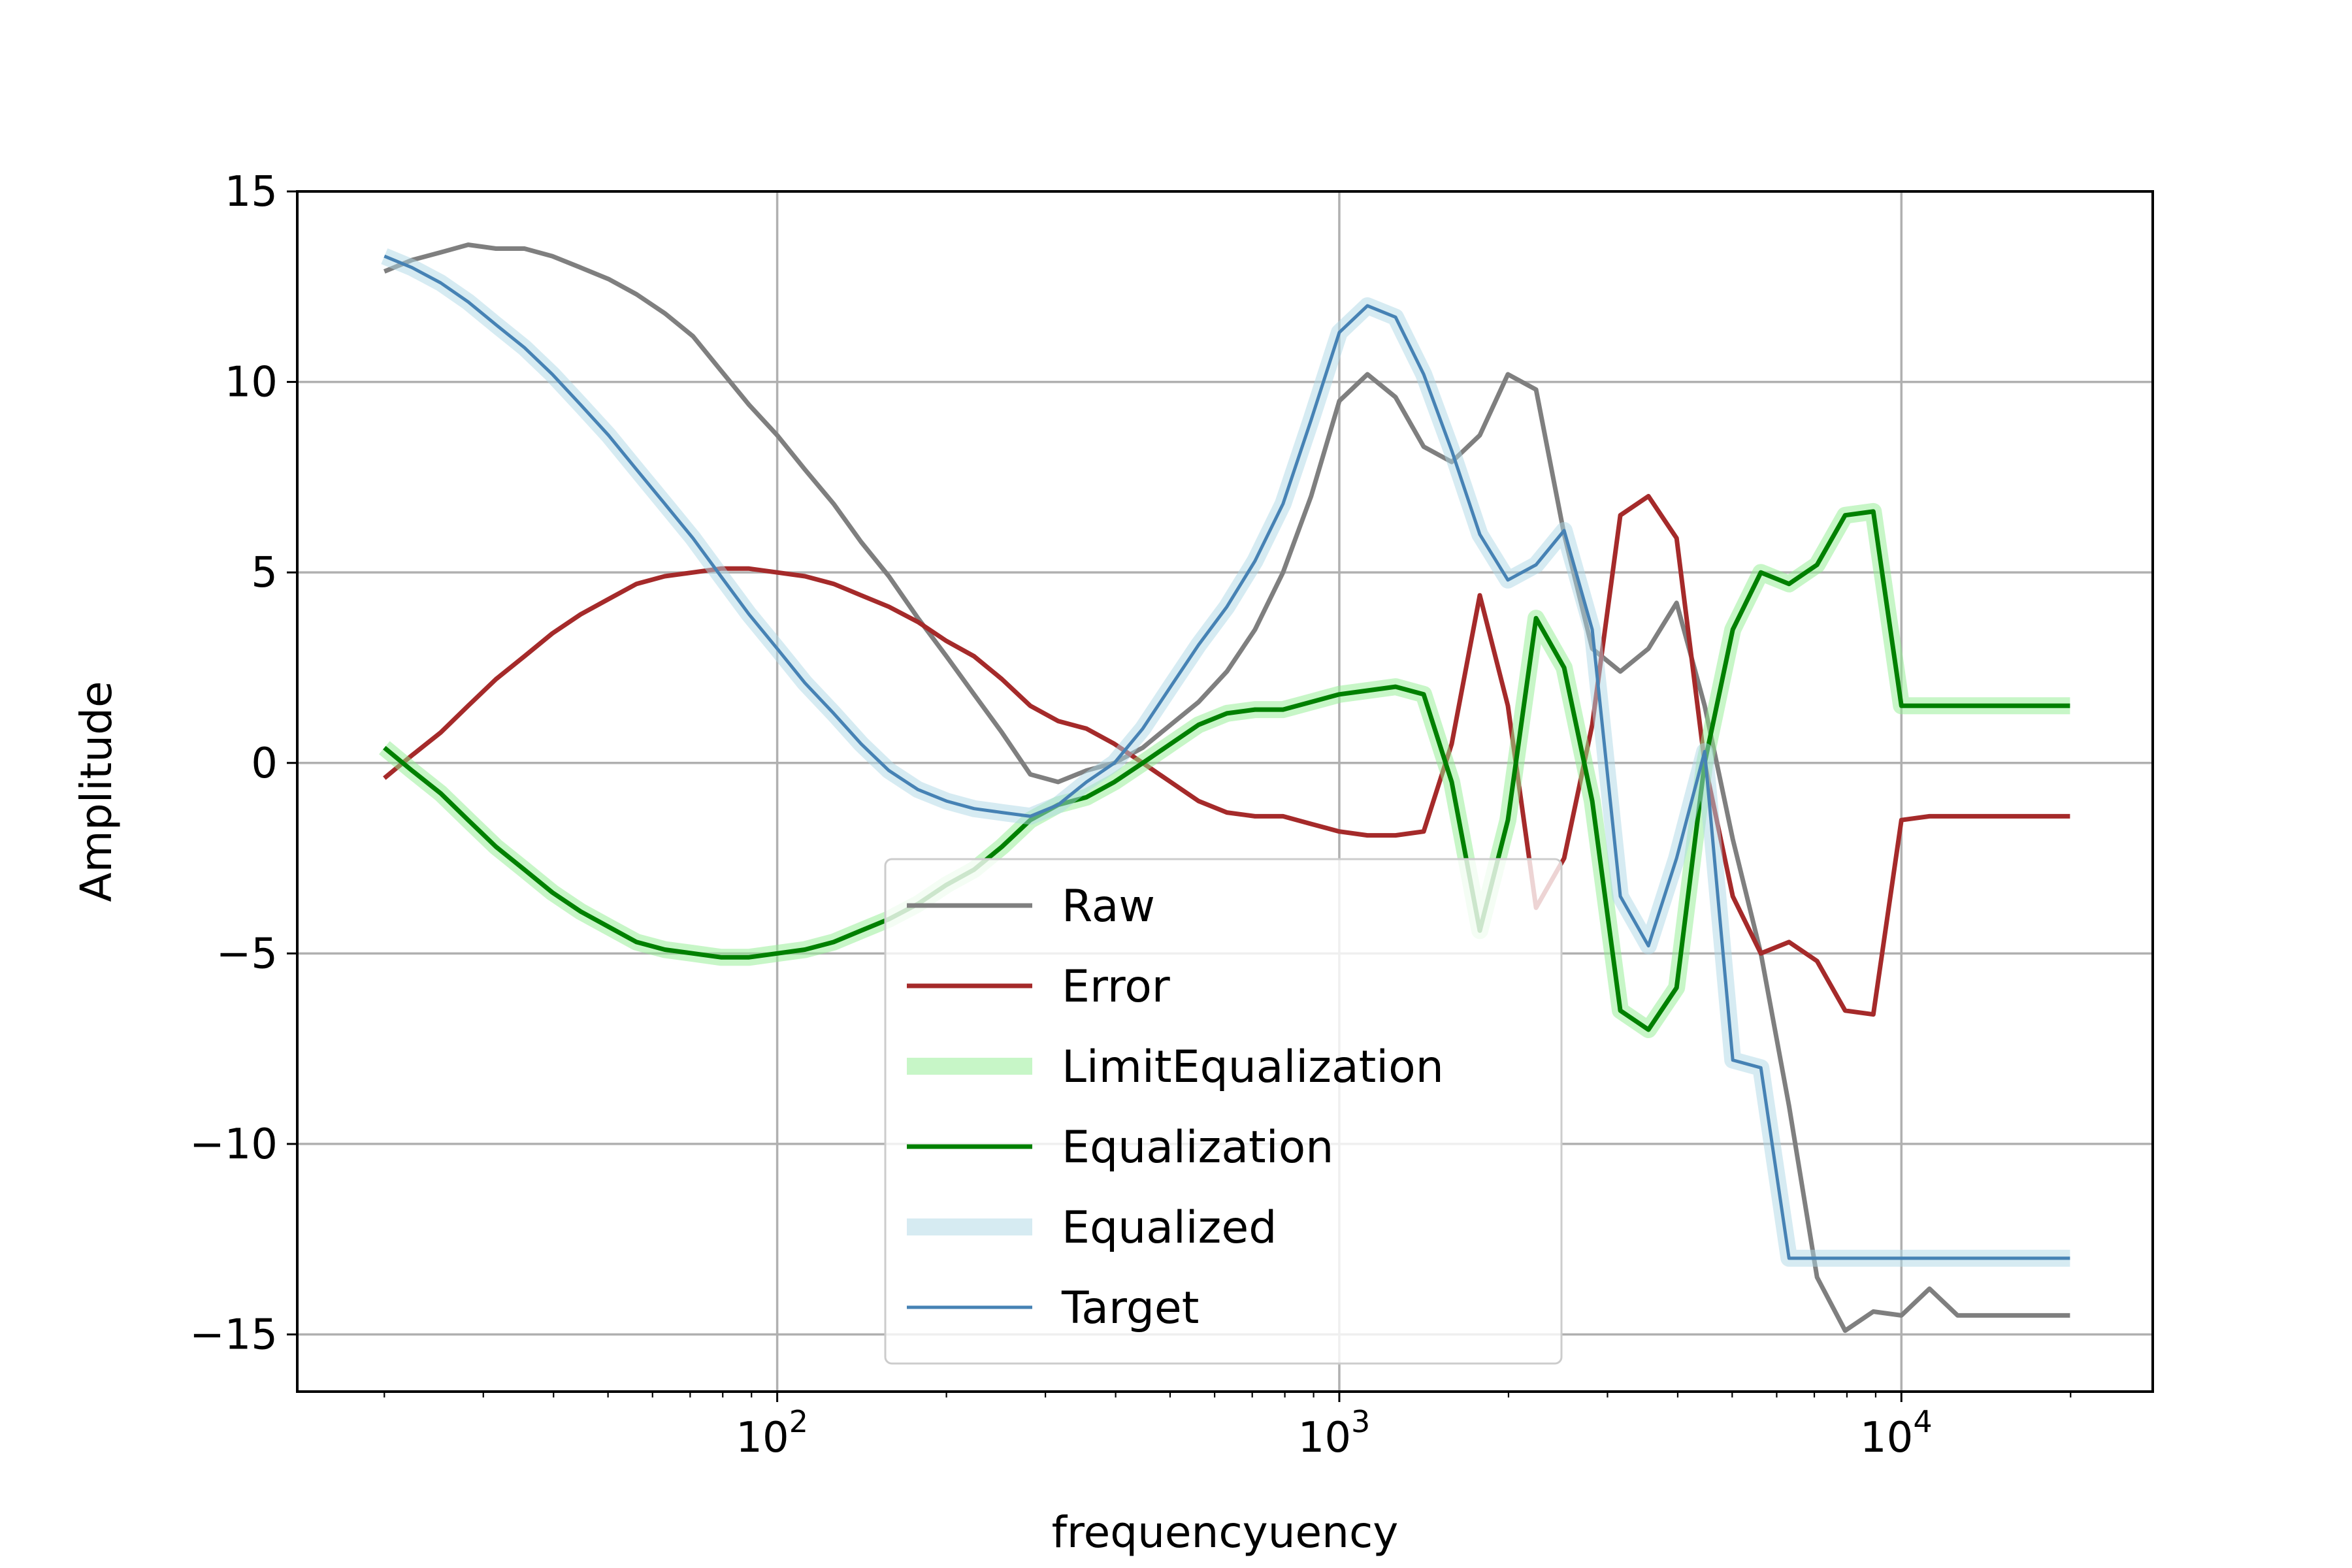 This screenshot has width=2352, height=1568. I want to click on y-tick-label: 15, so click(251, 192).